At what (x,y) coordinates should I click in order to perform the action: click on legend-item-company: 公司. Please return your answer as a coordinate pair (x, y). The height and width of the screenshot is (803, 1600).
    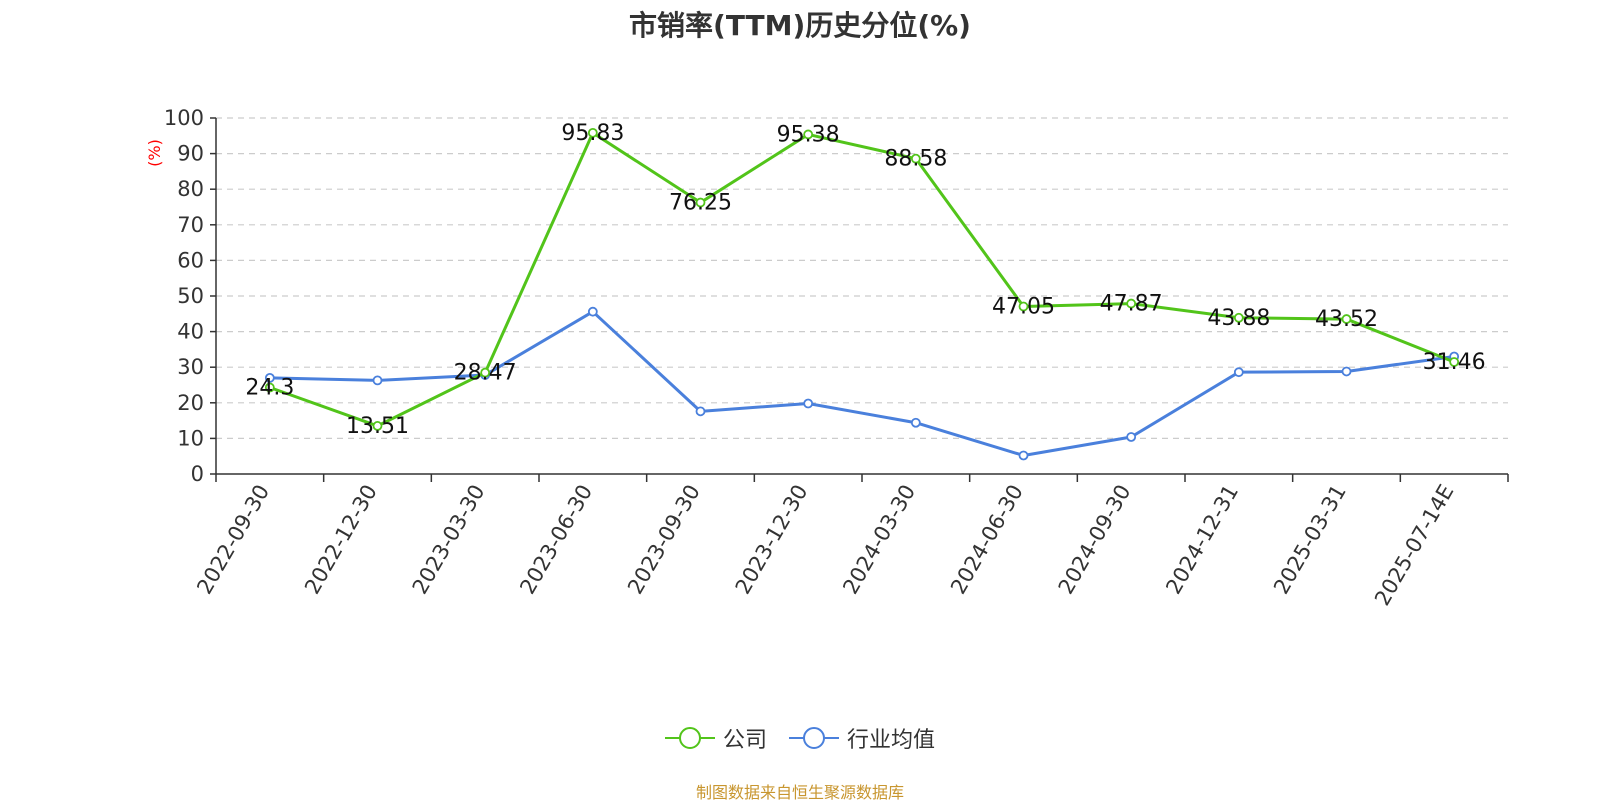
    Looking at the image, I should click on (715, 738).